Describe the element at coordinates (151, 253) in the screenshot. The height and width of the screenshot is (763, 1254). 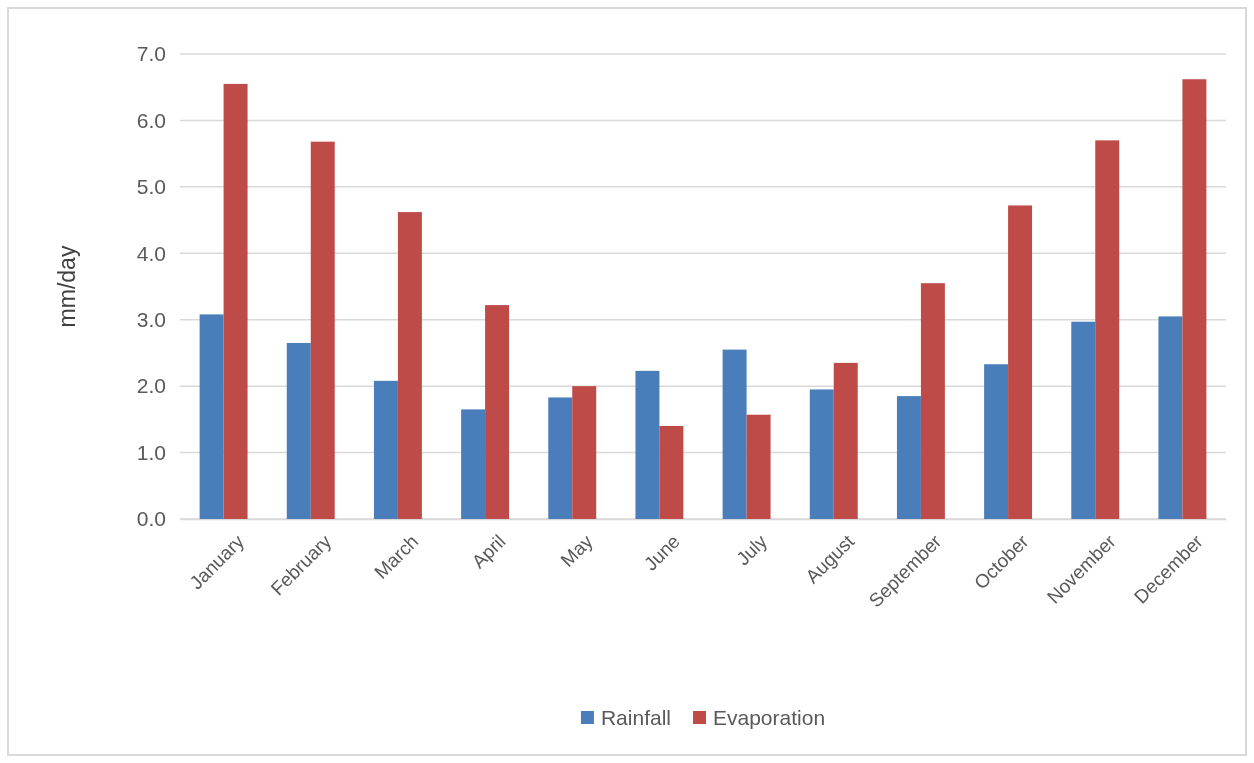
I see `y-tick-label: 4.0` at that location.